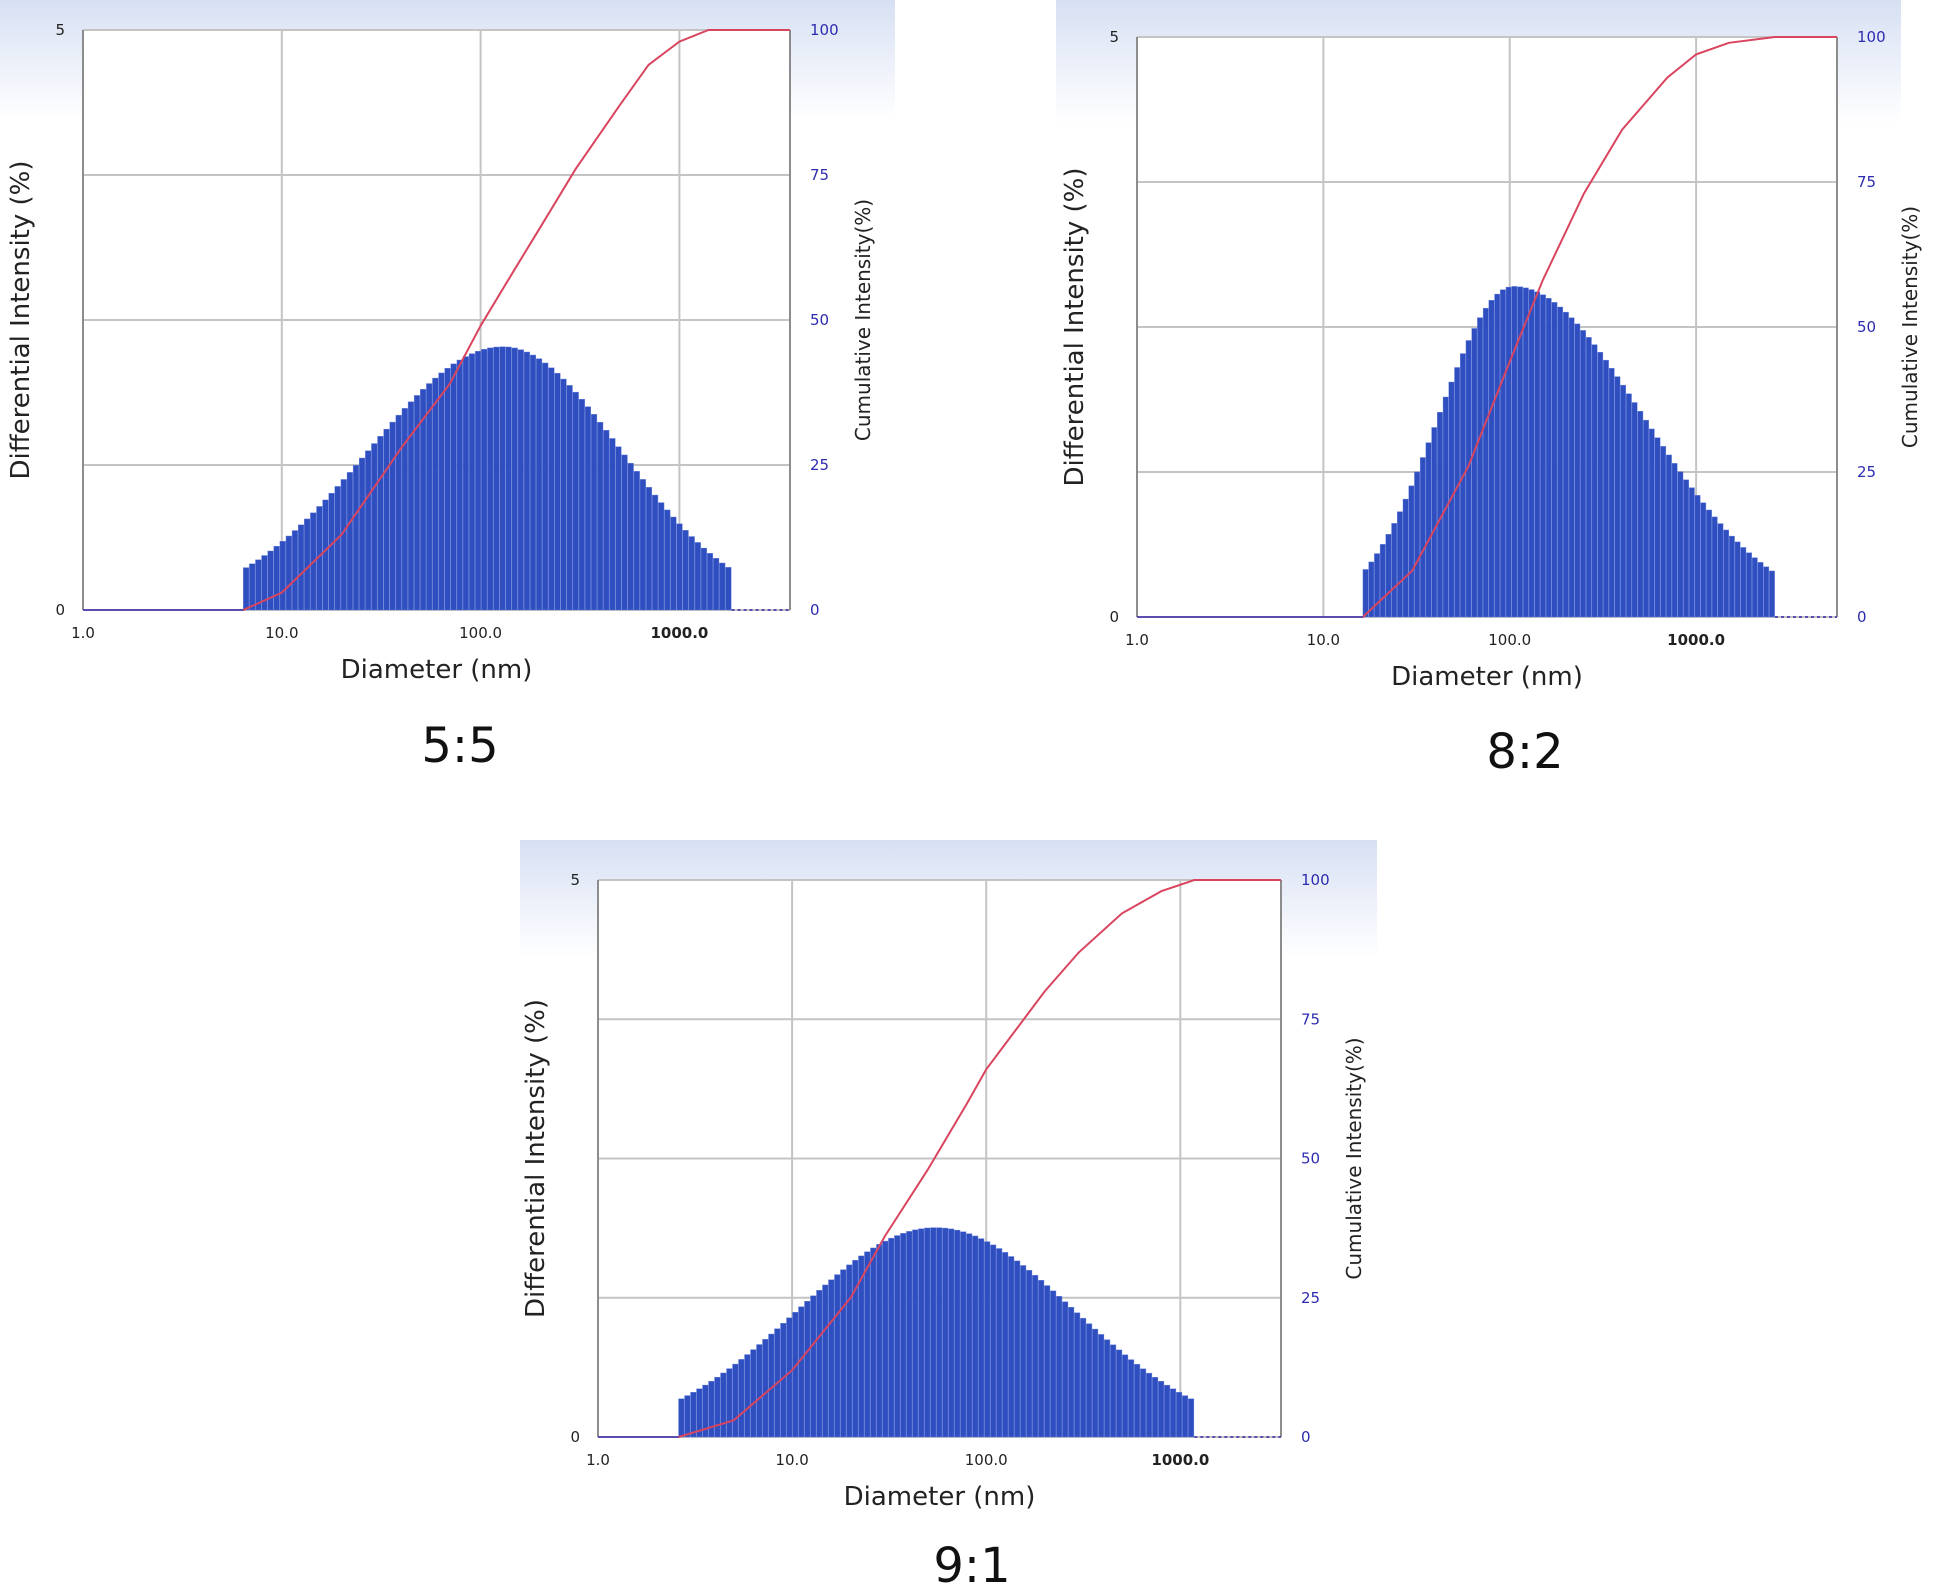  Describe the element at coordinates (1862, 617) in the screenshot. I see `y2-tick-label-0: 0` at that location.